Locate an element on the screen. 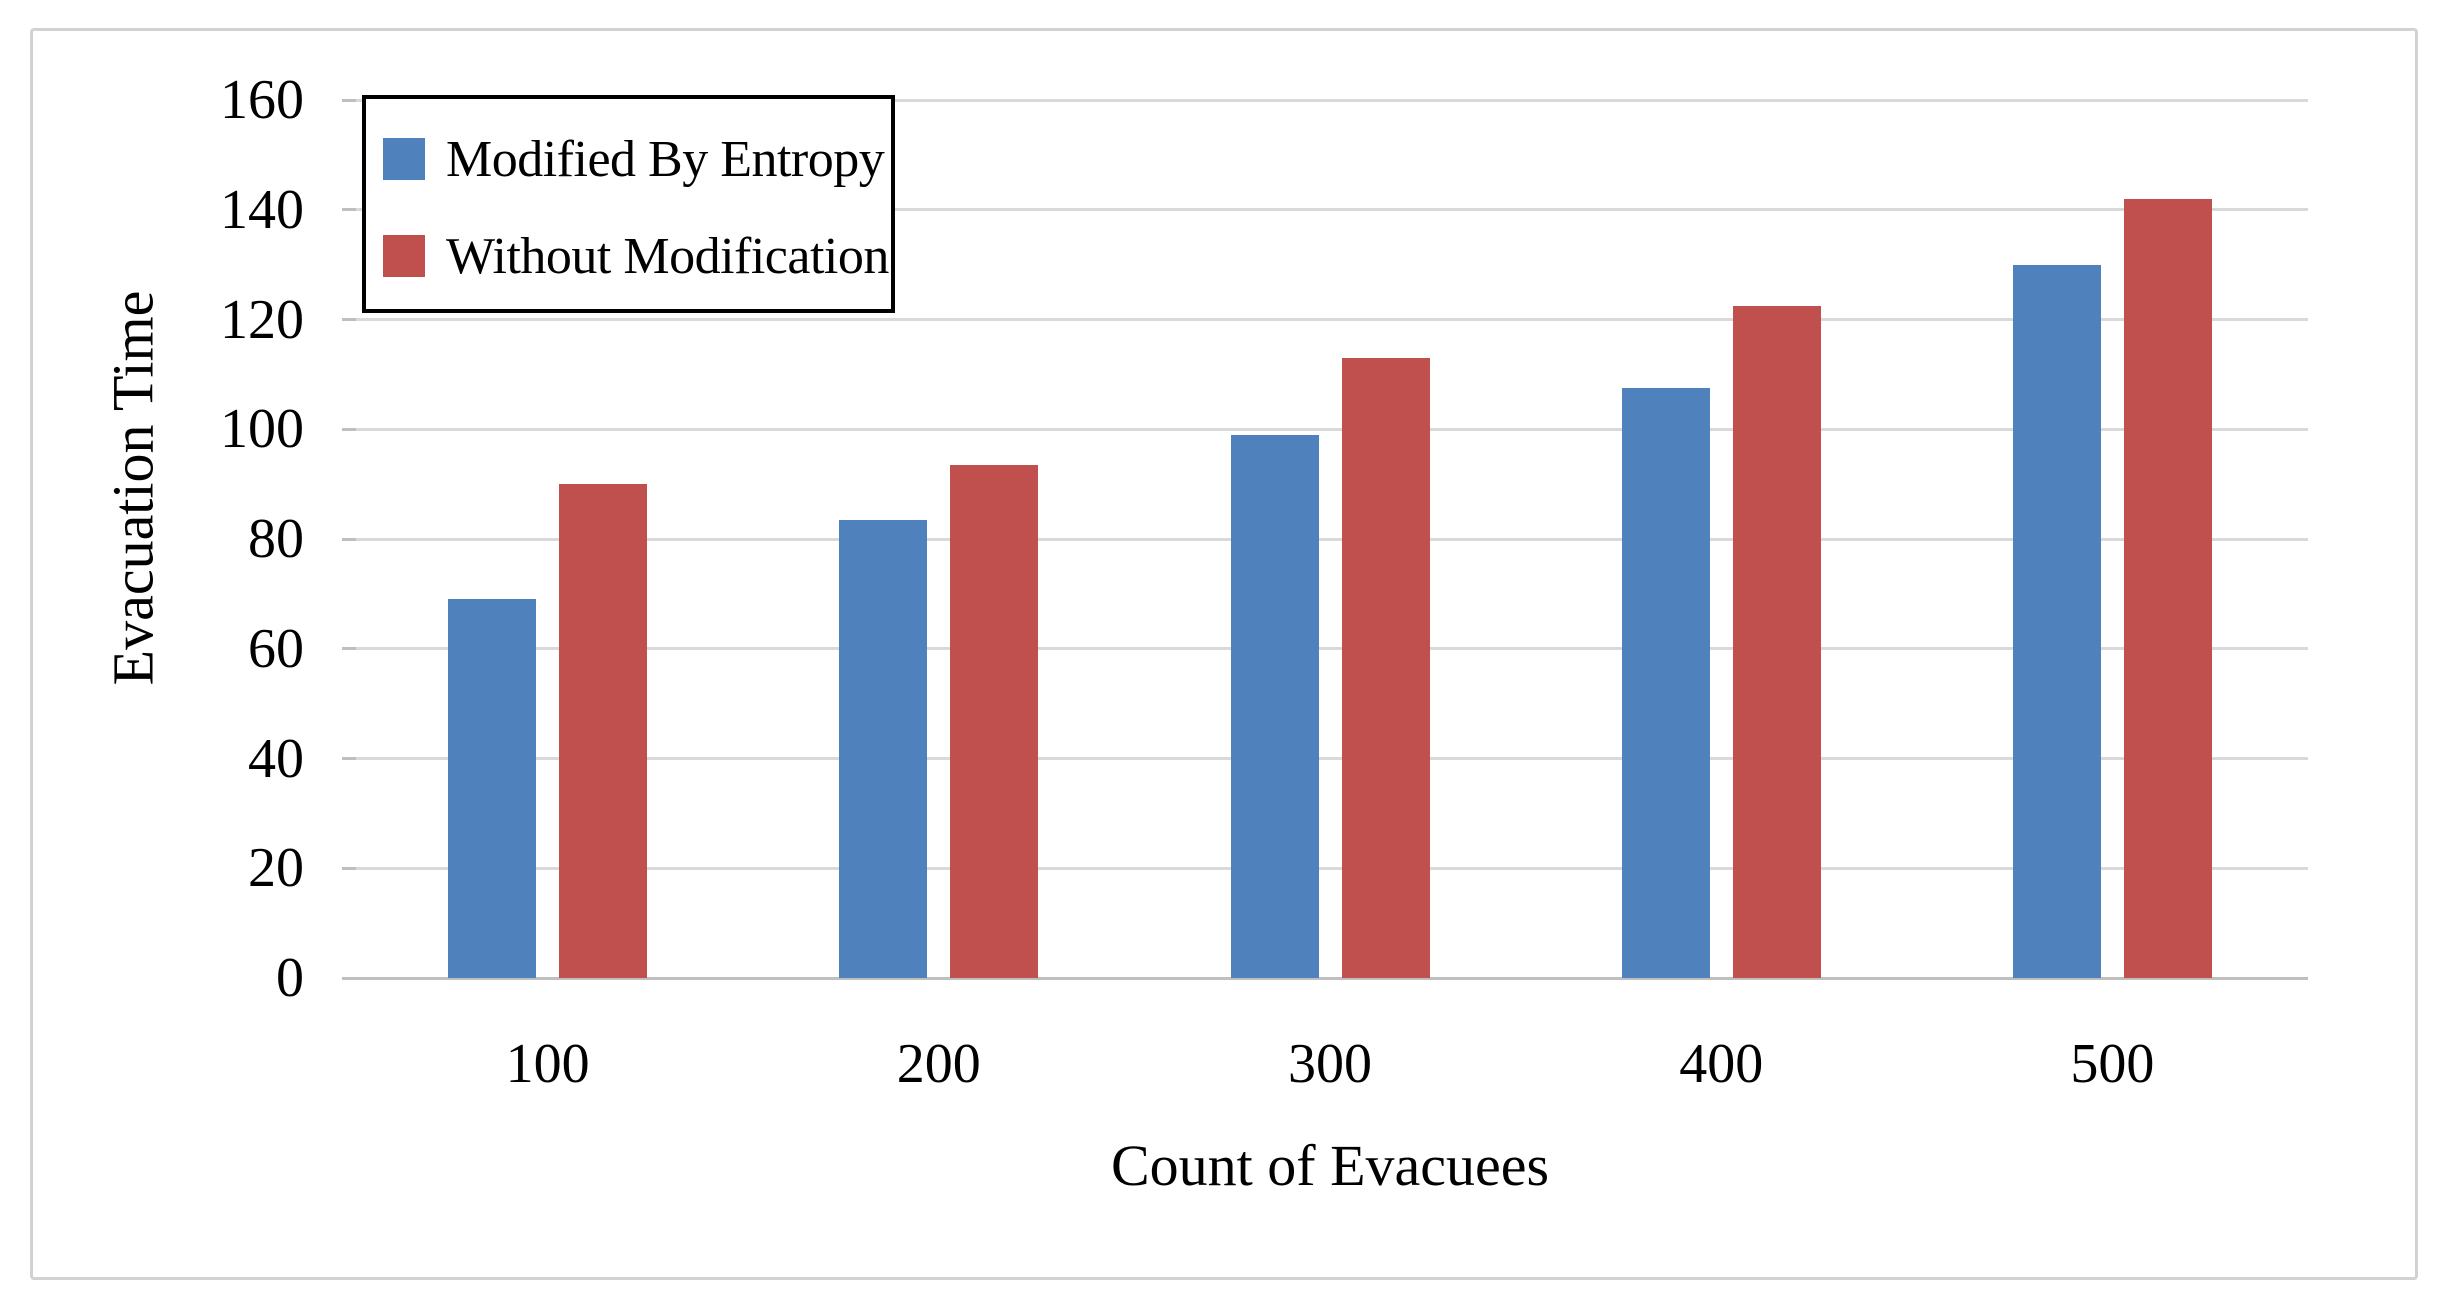 This screenshot has height=1304, width=2448. x-tick-label-500: 500 is located at coordinates (2112, 1064).